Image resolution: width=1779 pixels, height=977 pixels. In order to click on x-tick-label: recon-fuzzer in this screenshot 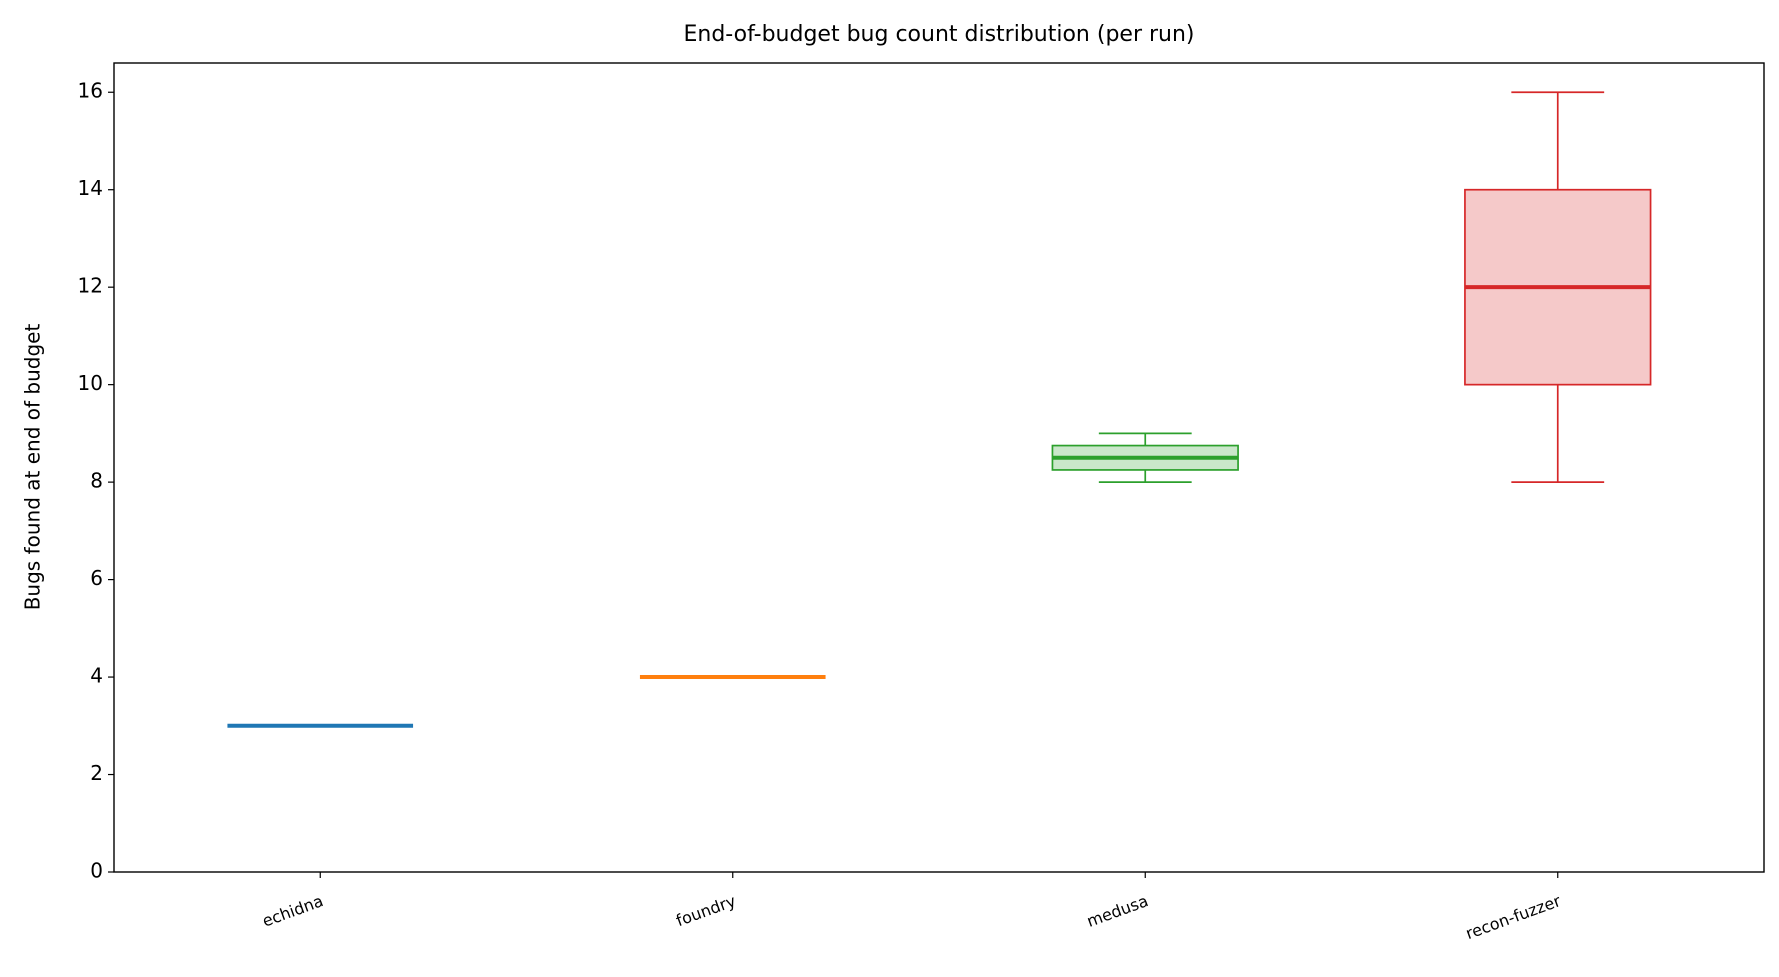, I will do `click(1513, 917)`.